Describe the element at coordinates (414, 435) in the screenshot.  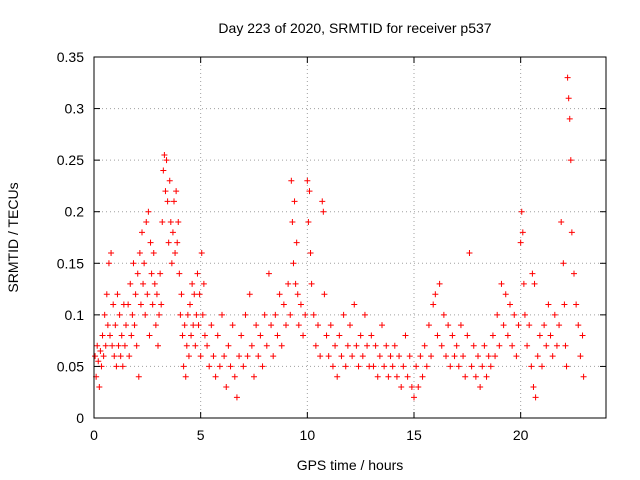
I see `x-tick-label: 15` at that location.